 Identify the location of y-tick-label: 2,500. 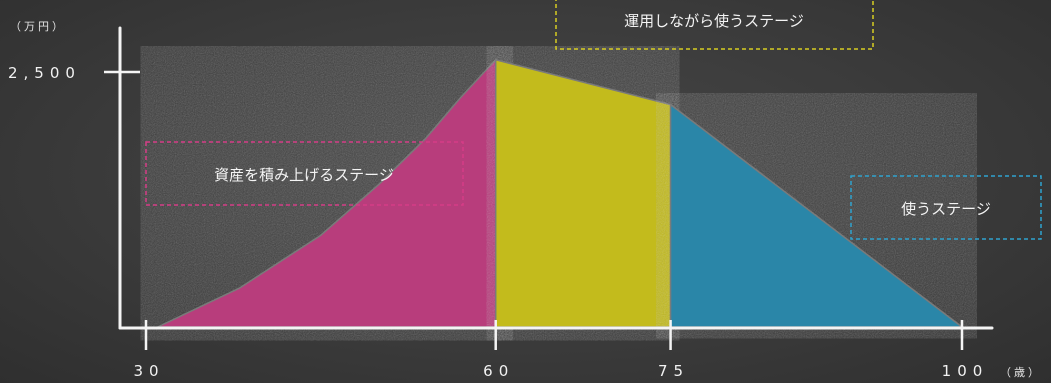
(44, 73).